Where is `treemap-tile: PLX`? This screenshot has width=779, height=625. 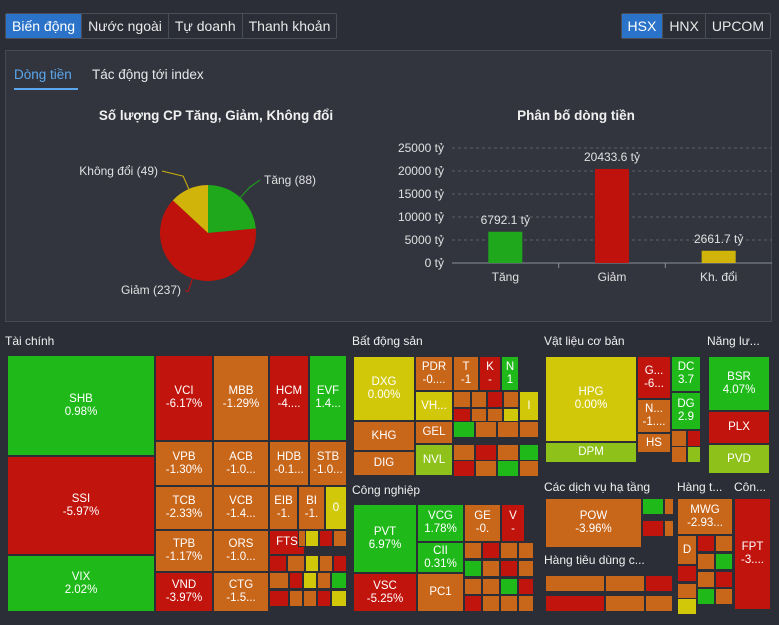
treemap-tile: PLX is located at coordinates (739, 427).